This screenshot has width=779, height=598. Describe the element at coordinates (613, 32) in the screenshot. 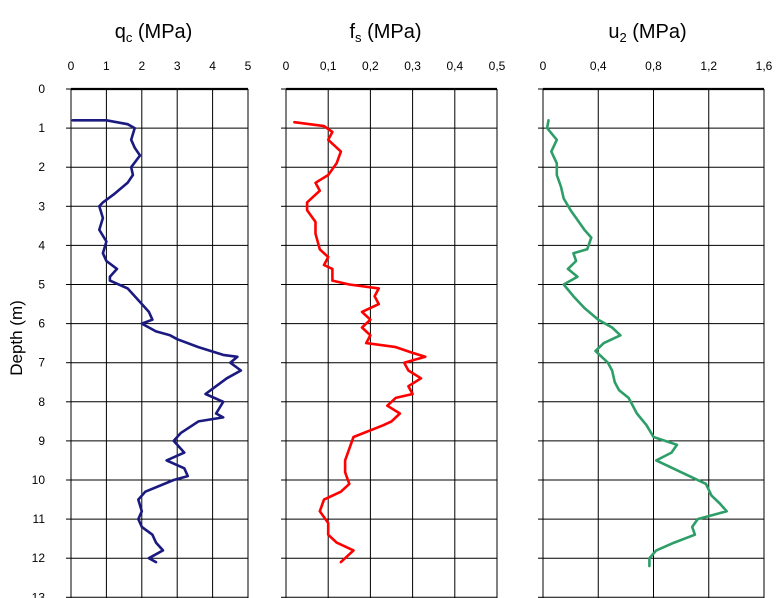

I see `panel-title-main: u` at that location.